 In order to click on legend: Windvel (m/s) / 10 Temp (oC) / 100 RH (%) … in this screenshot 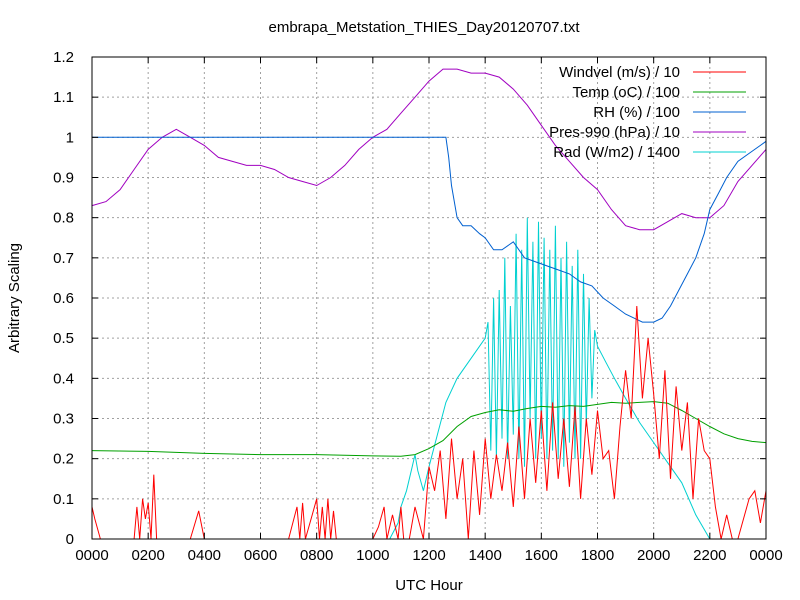, I will do `click(647, 112)`.